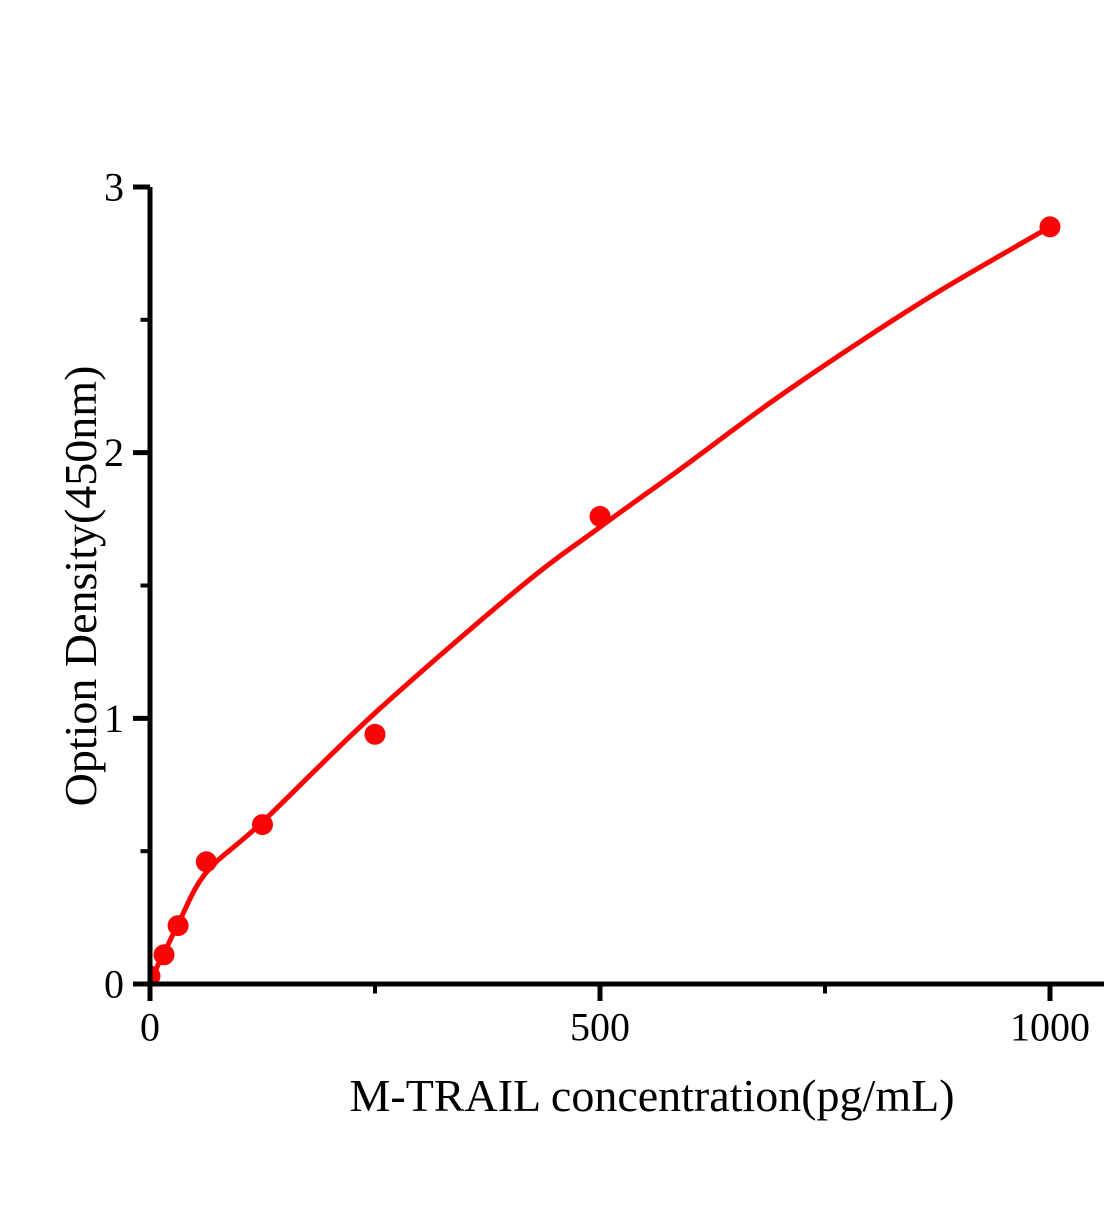  I want to click on y-axis-title: Option Density(450nm), so click(80, 586).